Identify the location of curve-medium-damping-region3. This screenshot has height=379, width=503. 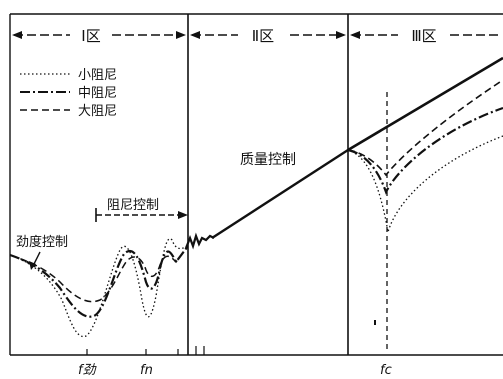
(425, 150).